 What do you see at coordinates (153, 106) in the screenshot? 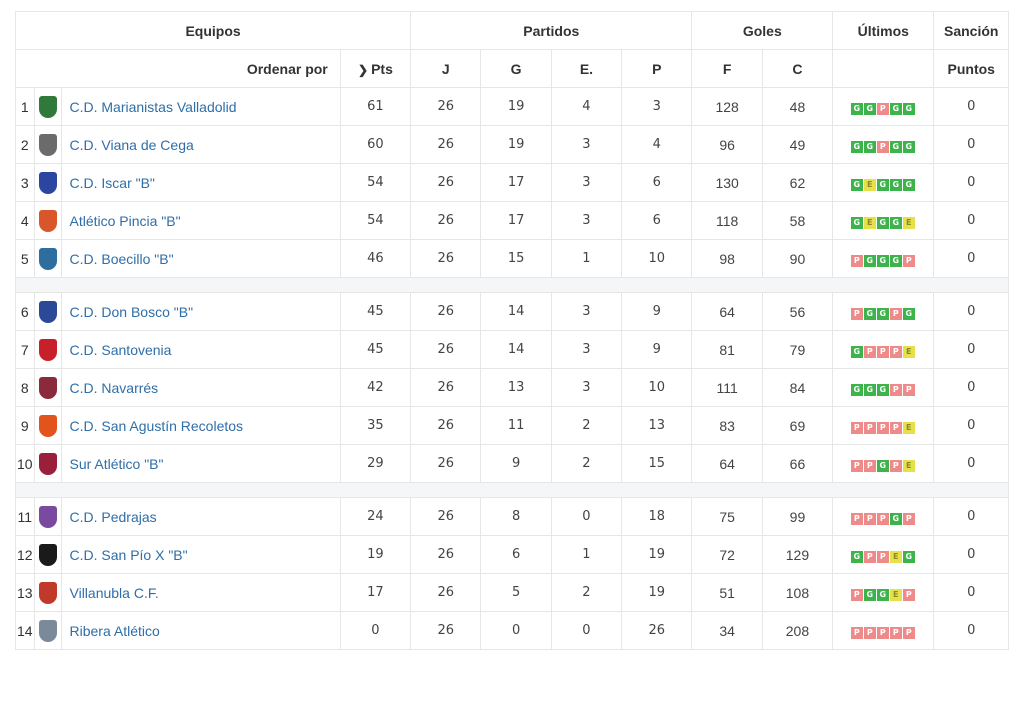
I see `team-link: C.D. Marianistas Valladolid` at bounding box center [153, 106].